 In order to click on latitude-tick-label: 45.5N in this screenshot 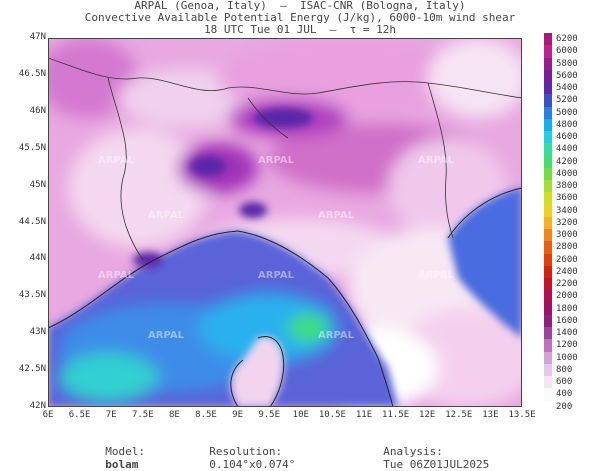, I will do `click(32, 147)`.